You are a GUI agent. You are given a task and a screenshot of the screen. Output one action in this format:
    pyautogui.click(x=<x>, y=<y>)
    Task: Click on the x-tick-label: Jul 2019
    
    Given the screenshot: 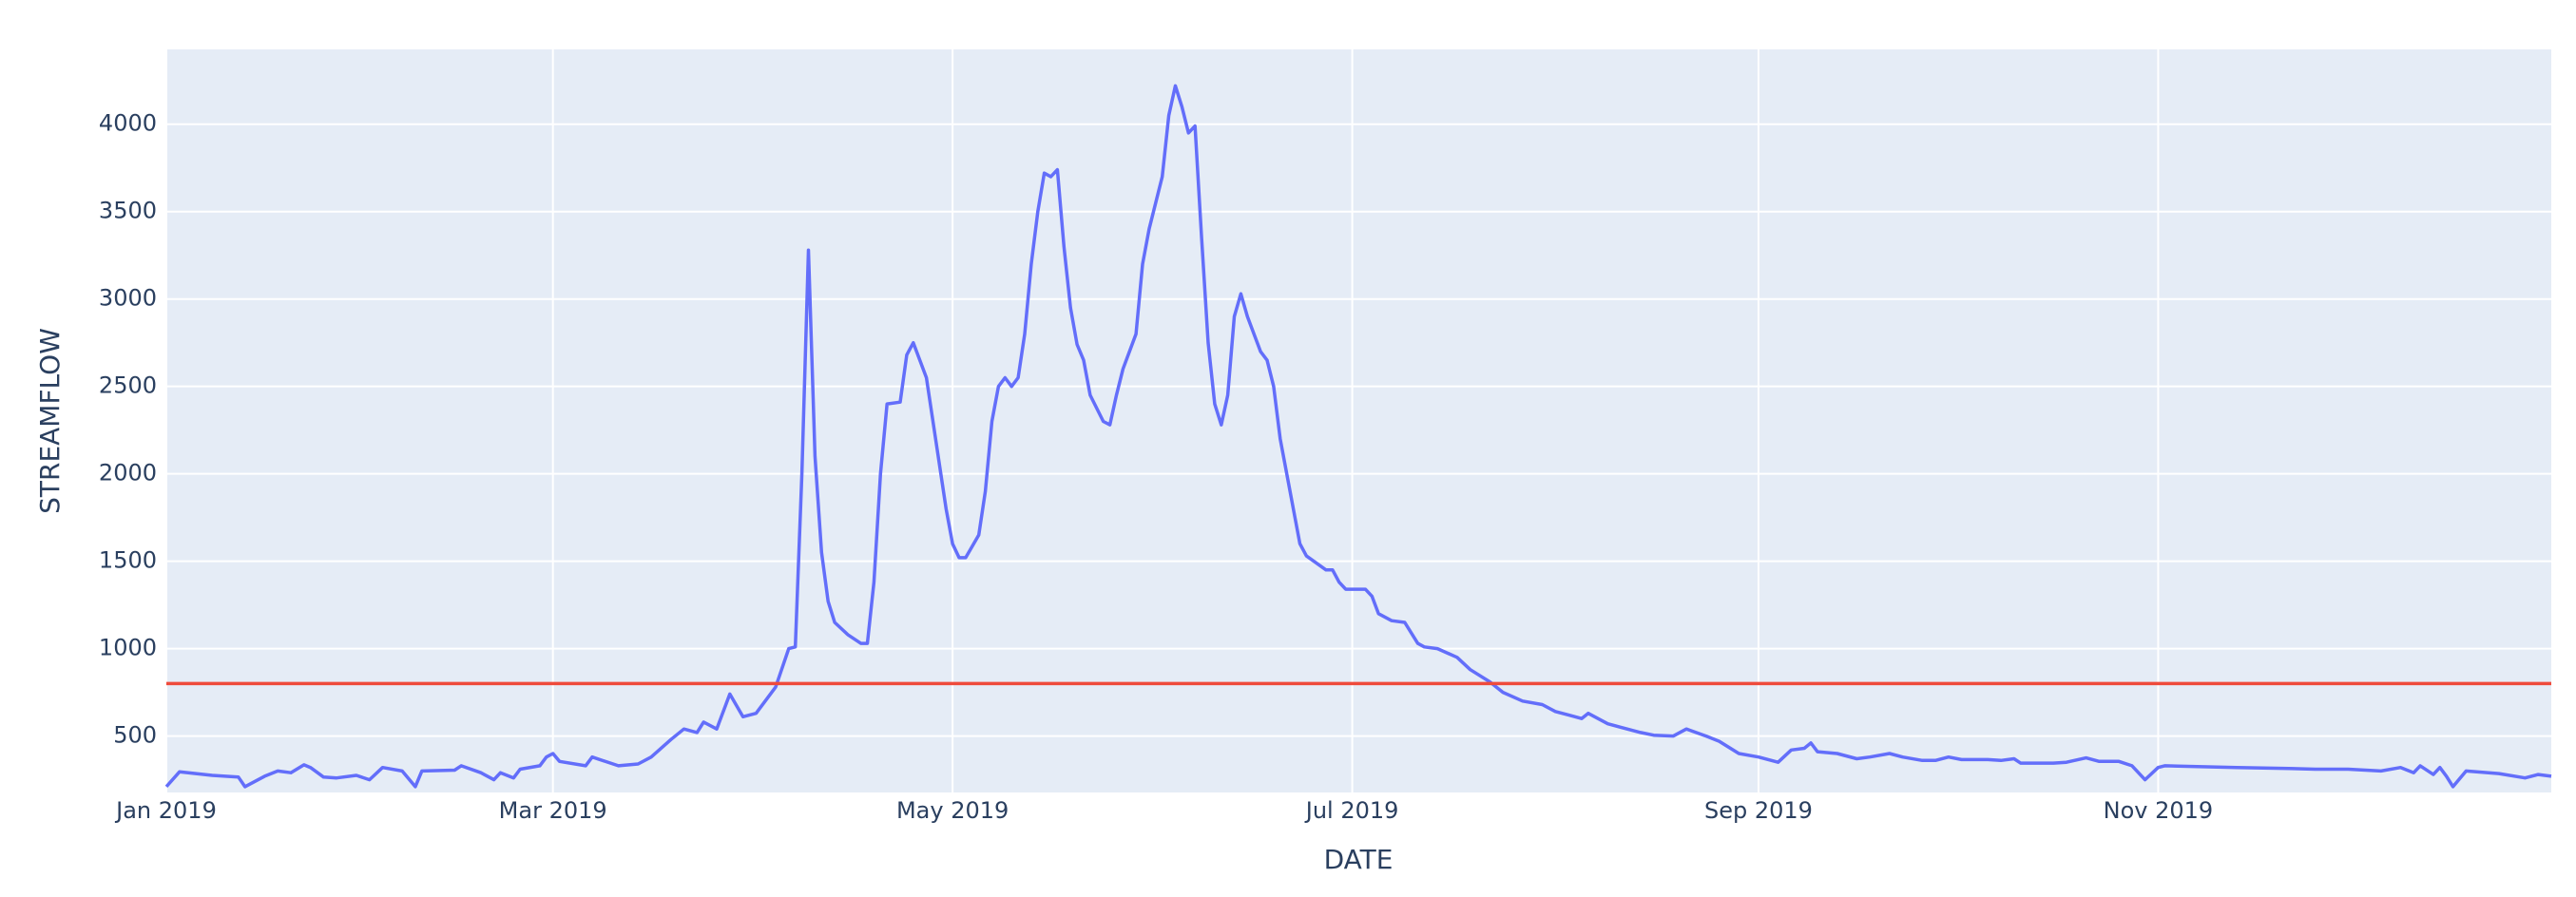 What is the action you would take?
    pyautogui.click(x=1352, y=810)
    